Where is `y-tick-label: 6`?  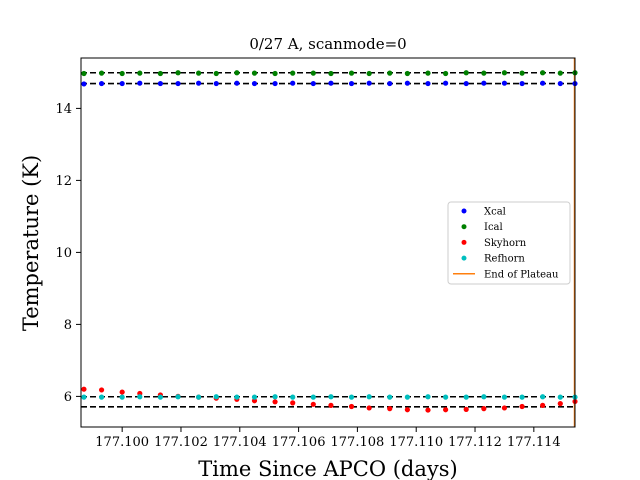 y-tick-label: 6 is located at coordinates (68, 397).